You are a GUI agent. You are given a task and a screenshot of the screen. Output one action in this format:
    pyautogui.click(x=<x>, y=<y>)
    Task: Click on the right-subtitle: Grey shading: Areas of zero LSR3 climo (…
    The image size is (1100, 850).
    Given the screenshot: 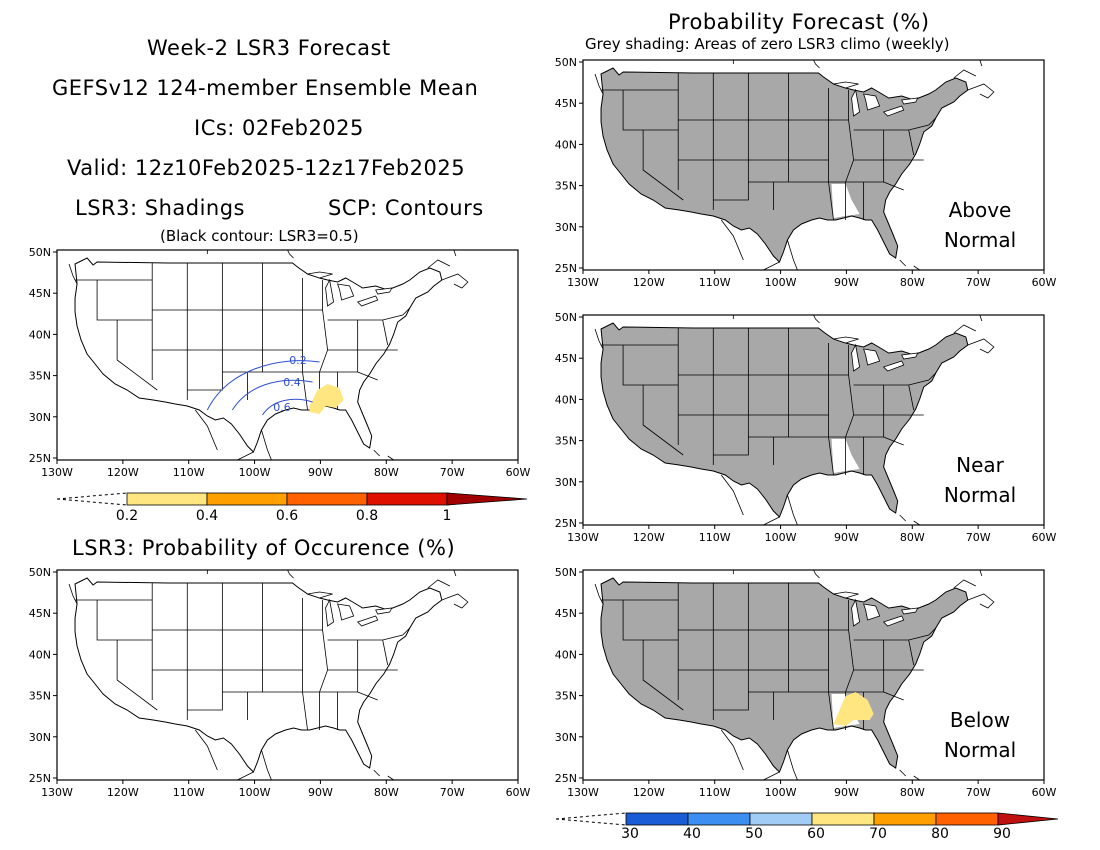 What is the action you would take?
    pyautogui.click(x=767, y=44)
    